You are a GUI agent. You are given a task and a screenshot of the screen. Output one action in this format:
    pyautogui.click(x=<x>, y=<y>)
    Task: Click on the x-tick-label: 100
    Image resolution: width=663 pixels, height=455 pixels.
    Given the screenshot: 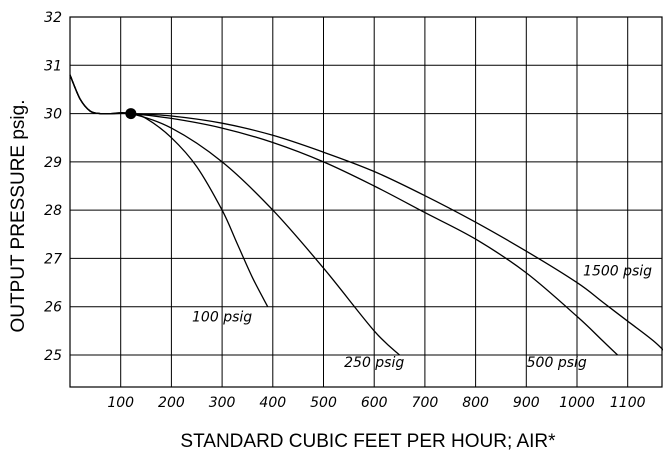 What is the action you would take?
    pyautogui.click(x=120, y=403)
    